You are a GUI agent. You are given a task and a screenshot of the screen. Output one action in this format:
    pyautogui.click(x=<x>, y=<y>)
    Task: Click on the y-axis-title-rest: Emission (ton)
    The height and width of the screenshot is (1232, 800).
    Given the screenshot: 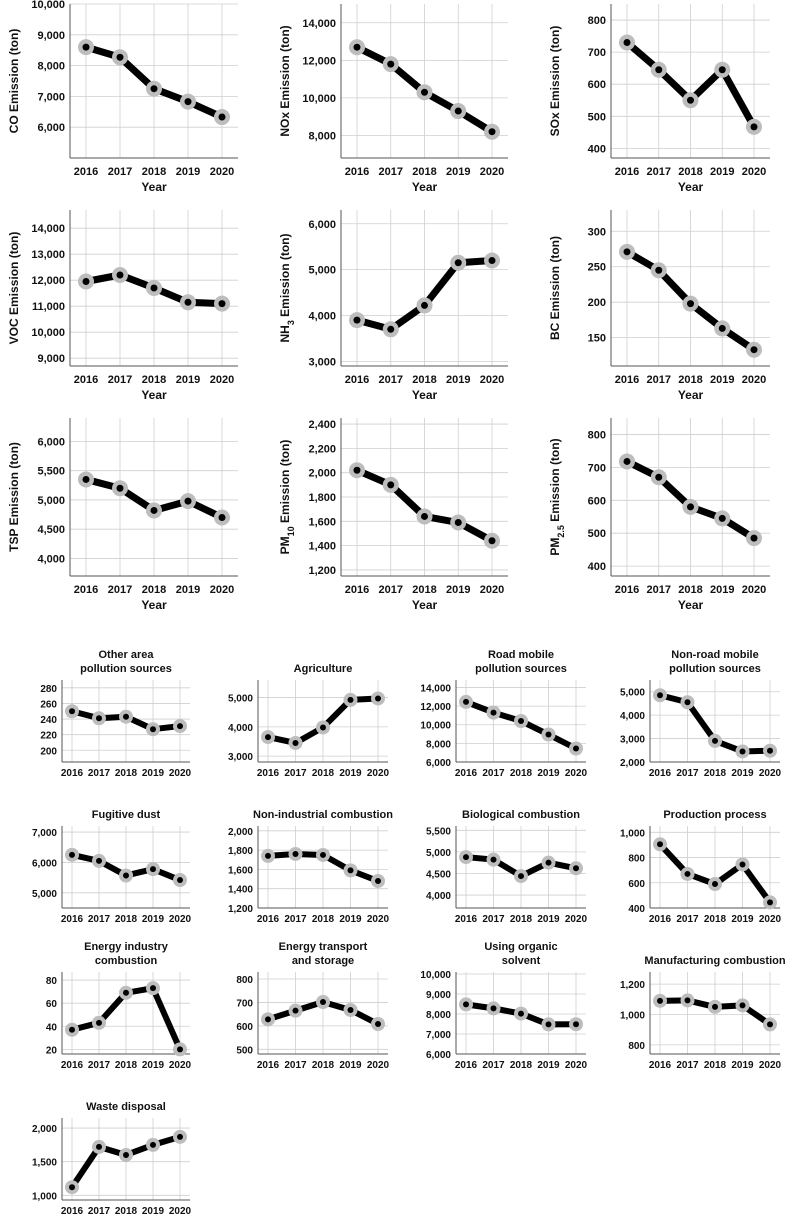 What is the action you would take?
    pyautogui.click(x=285, y=483)
    